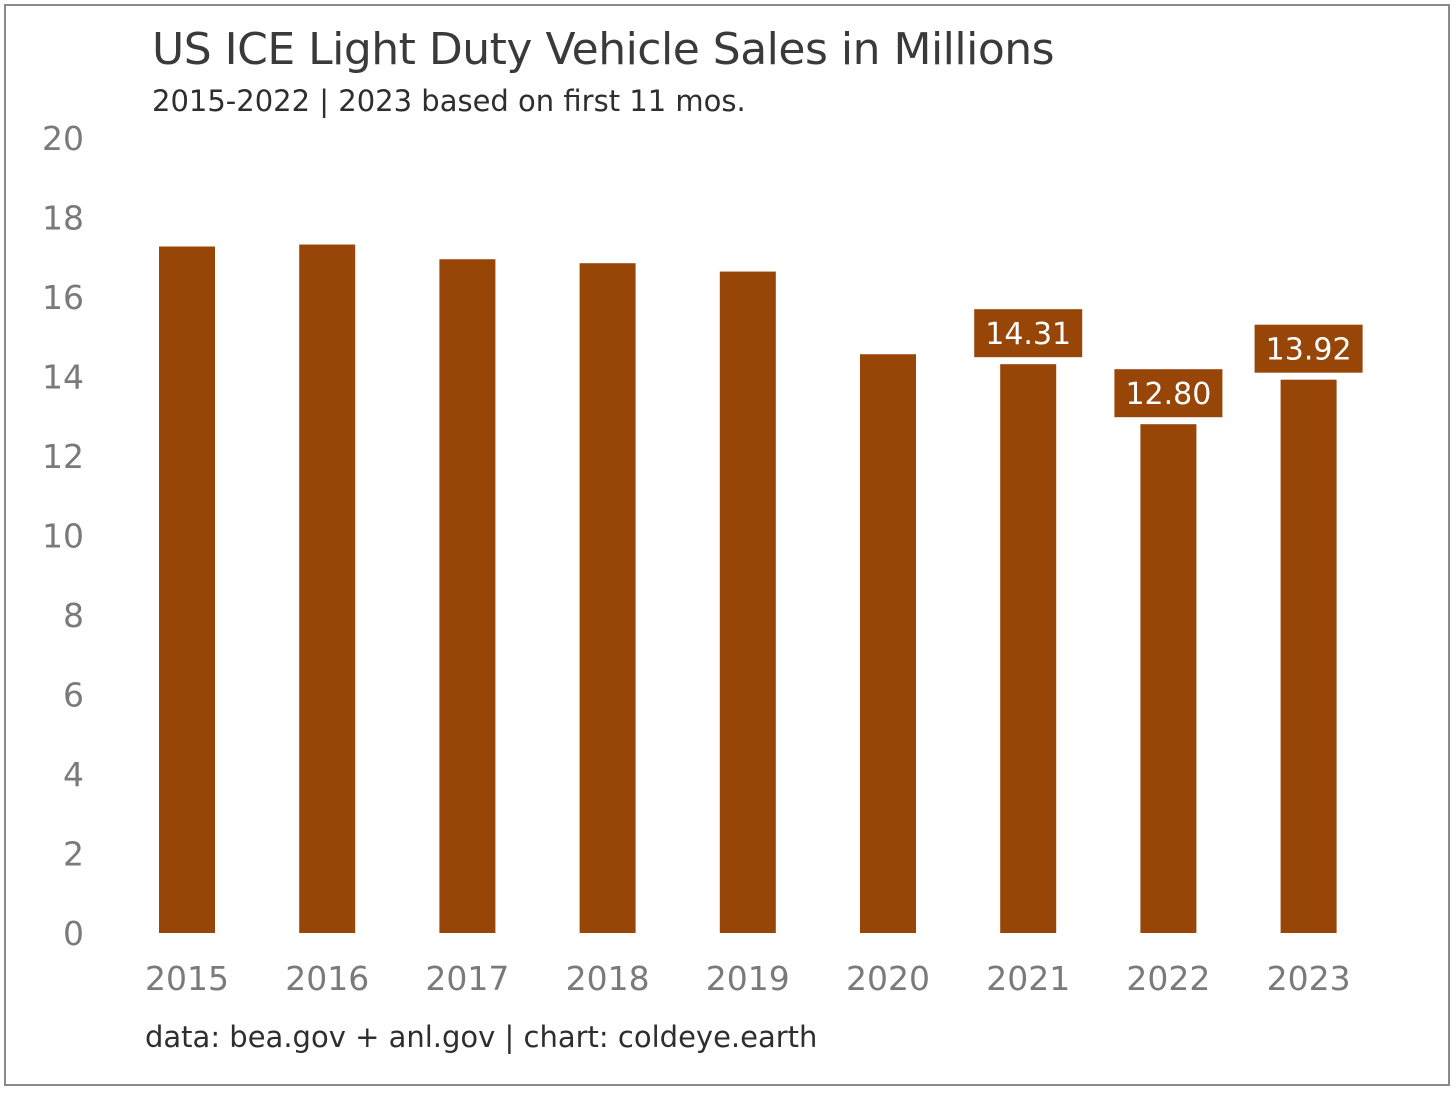 This screenshot has height=1094, width=1456. I want to click on y-tick-label: 6, so click(73, 695).